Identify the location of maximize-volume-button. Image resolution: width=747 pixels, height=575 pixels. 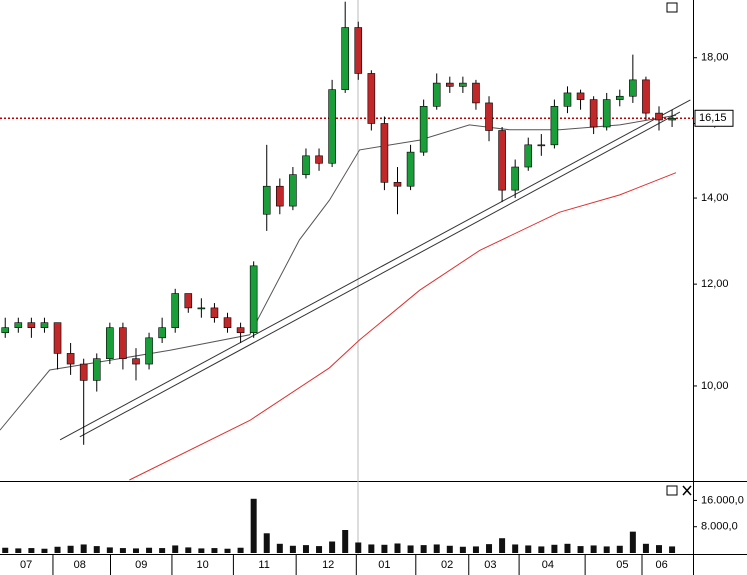
(672, 490).